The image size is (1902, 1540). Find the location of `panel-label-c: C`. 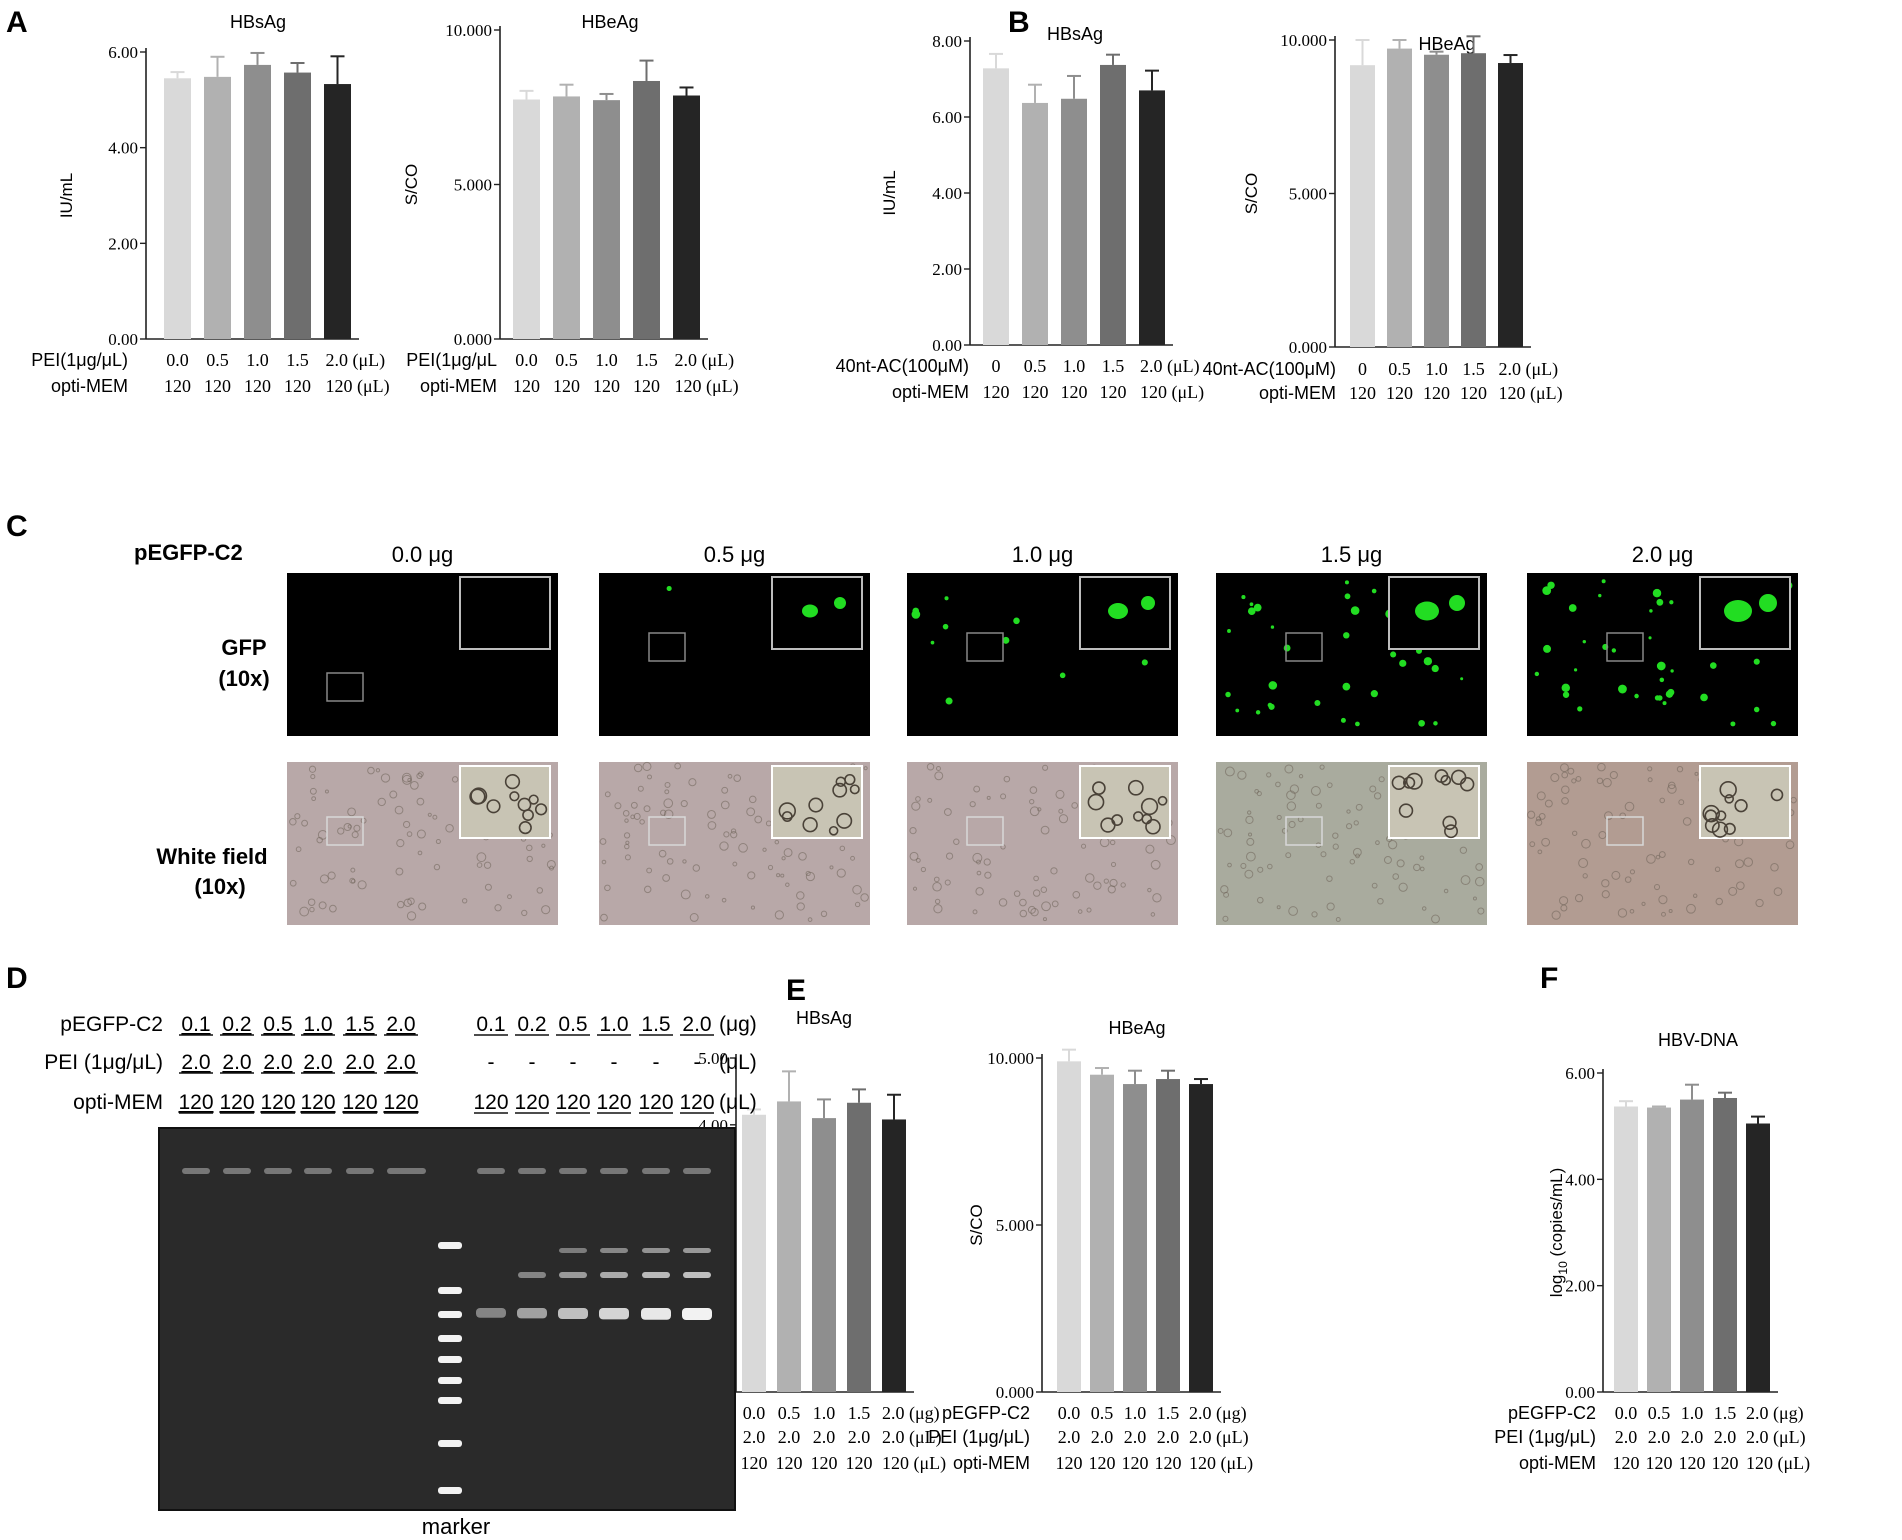

panel-label-c: C is located at coordinates (17, 526).